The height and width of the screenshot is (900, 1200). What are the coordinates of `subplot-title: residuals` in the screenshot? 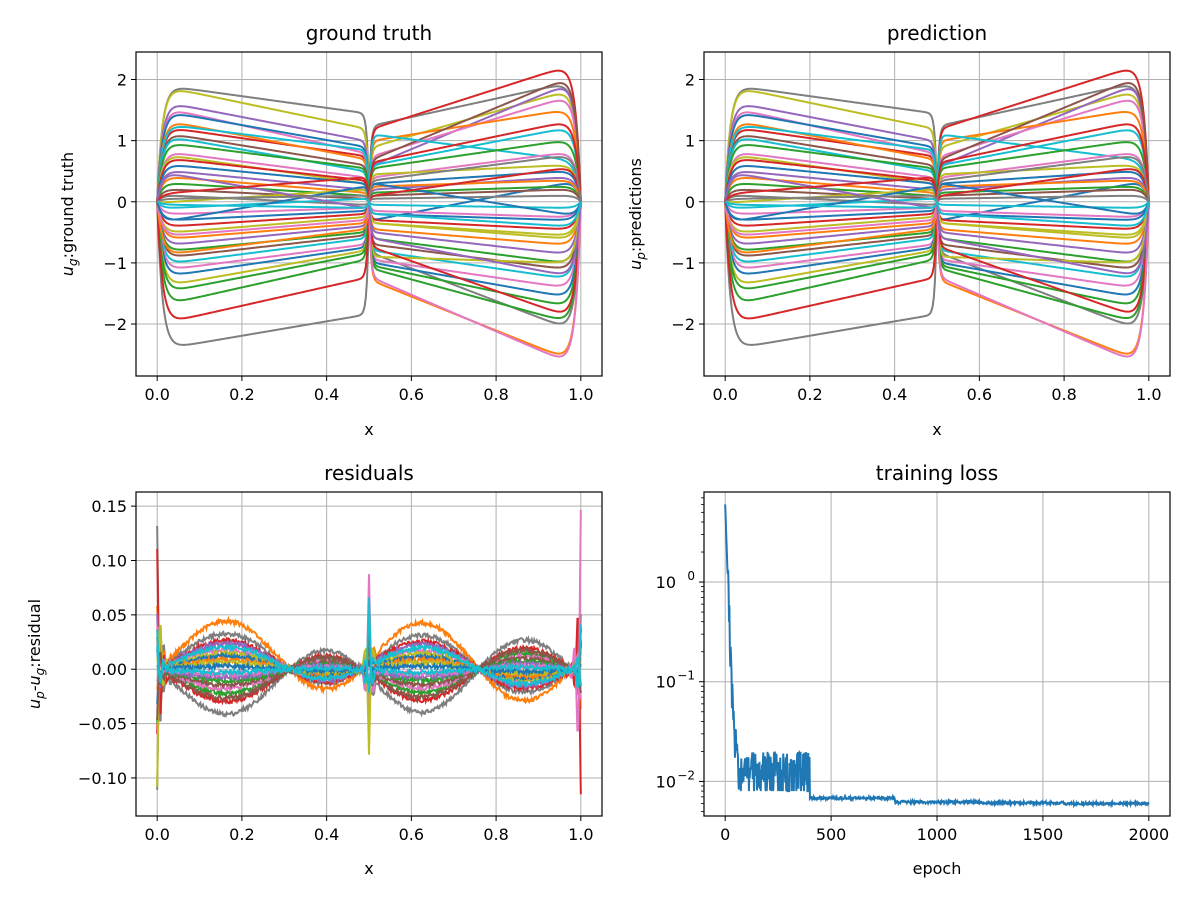 It's located at (369, 473).